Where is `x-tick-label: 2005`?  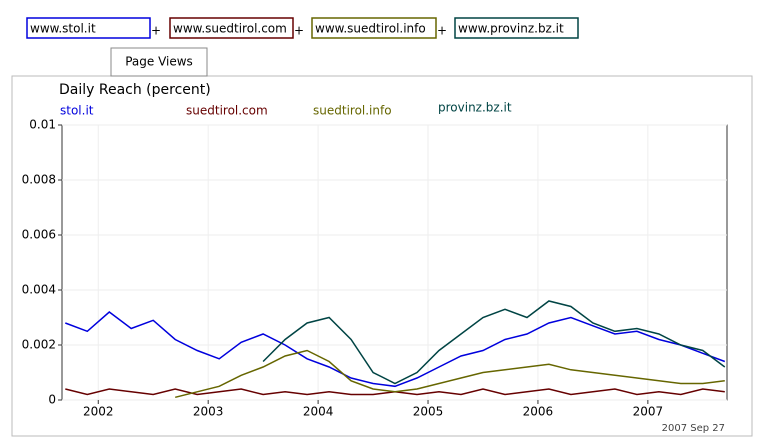 x-tick-label: 2005 is located at coordinates (428, 412).